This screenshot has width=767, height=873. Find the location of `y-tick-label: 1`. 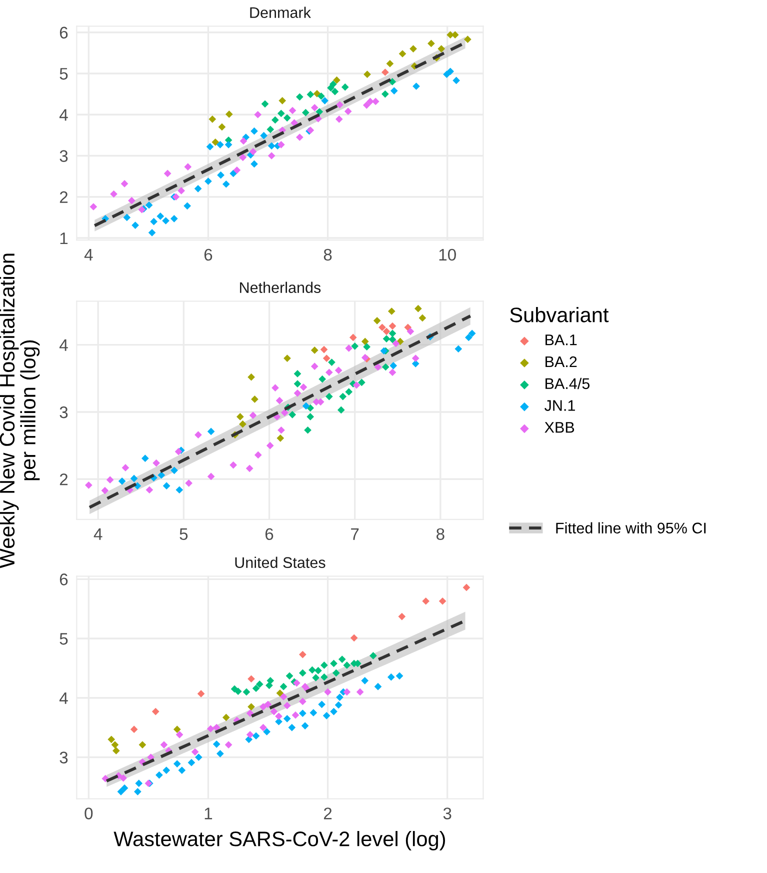

y-tick-label: 1 is located at coordinates (64, 238).